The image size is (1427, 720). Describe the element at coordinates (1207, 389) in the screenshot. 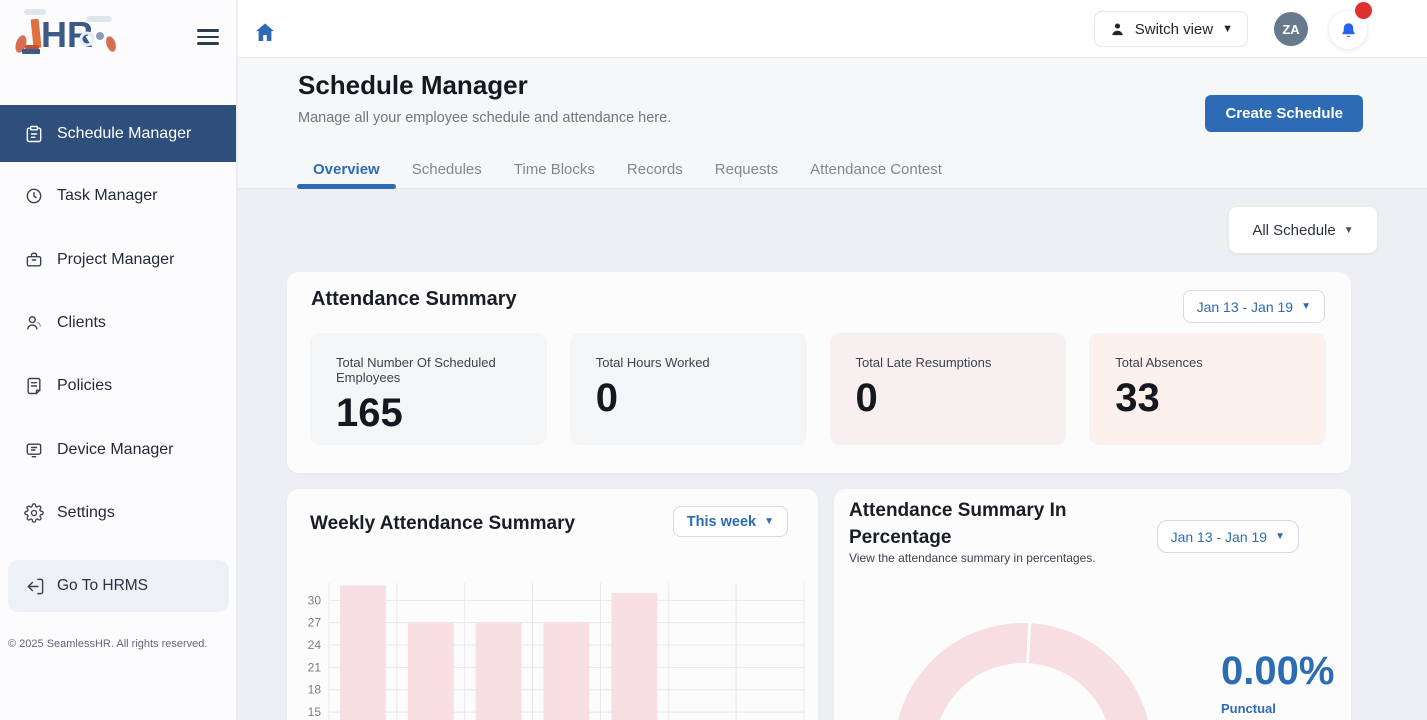

I see `stat-absences: Total Absences 33` at that location.